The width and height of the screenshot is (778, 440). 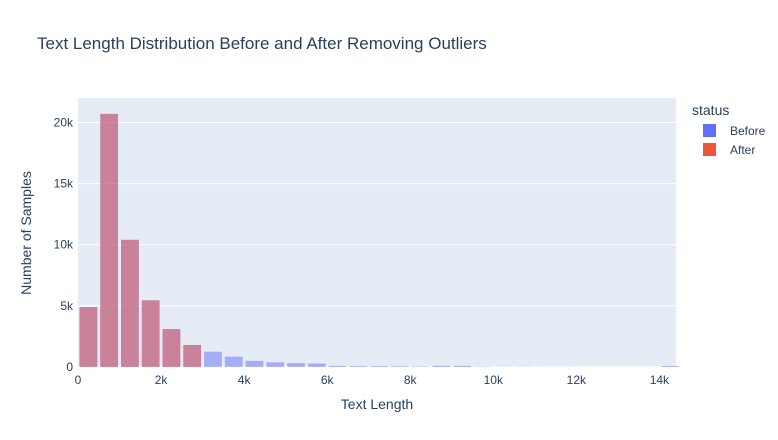 What do you see at coordinates (64, 122) in the screenshot?
I see `y-tick-label: 20k` at bounding box center [64, 122].